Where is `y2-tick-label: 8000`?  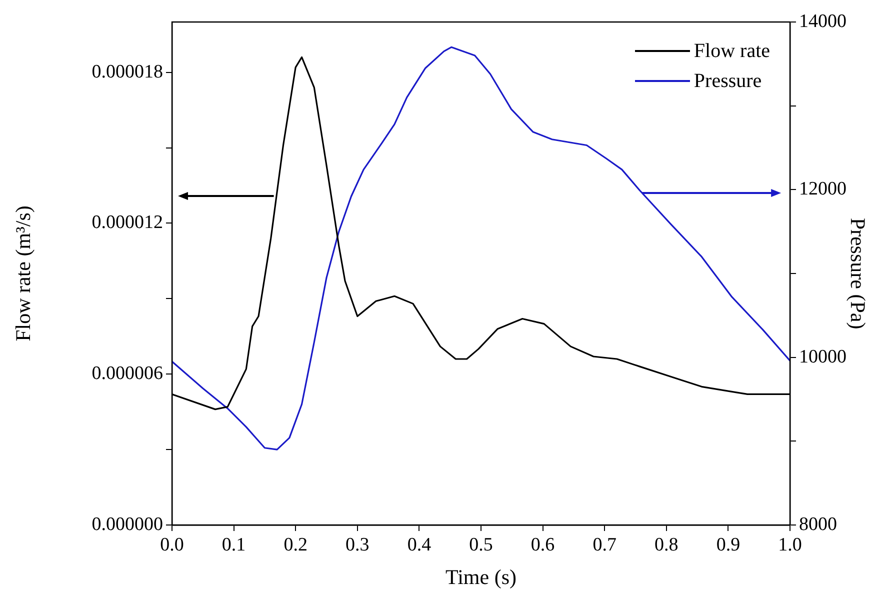 y2-tick-label: 8000 is located at coordinates (818, 524).